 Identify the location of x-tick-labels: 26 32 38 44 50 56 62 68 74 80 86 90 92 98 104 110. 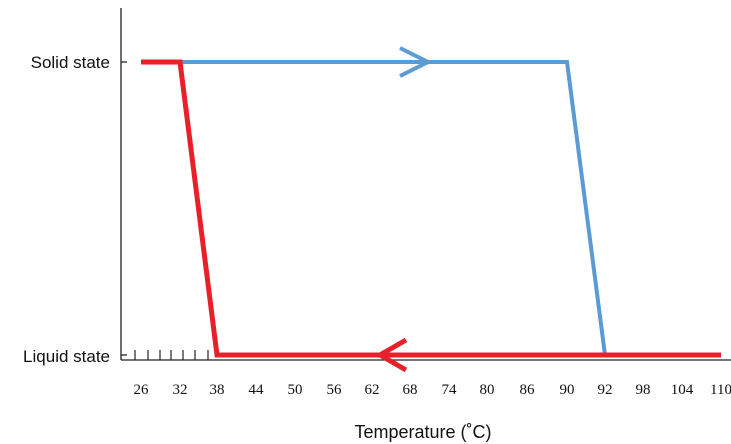
(432, 390).